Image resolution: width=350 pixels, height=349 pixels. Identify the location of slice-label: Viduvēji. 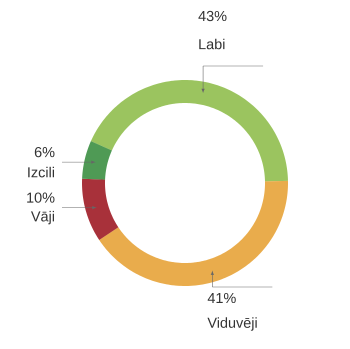
(232, 324).